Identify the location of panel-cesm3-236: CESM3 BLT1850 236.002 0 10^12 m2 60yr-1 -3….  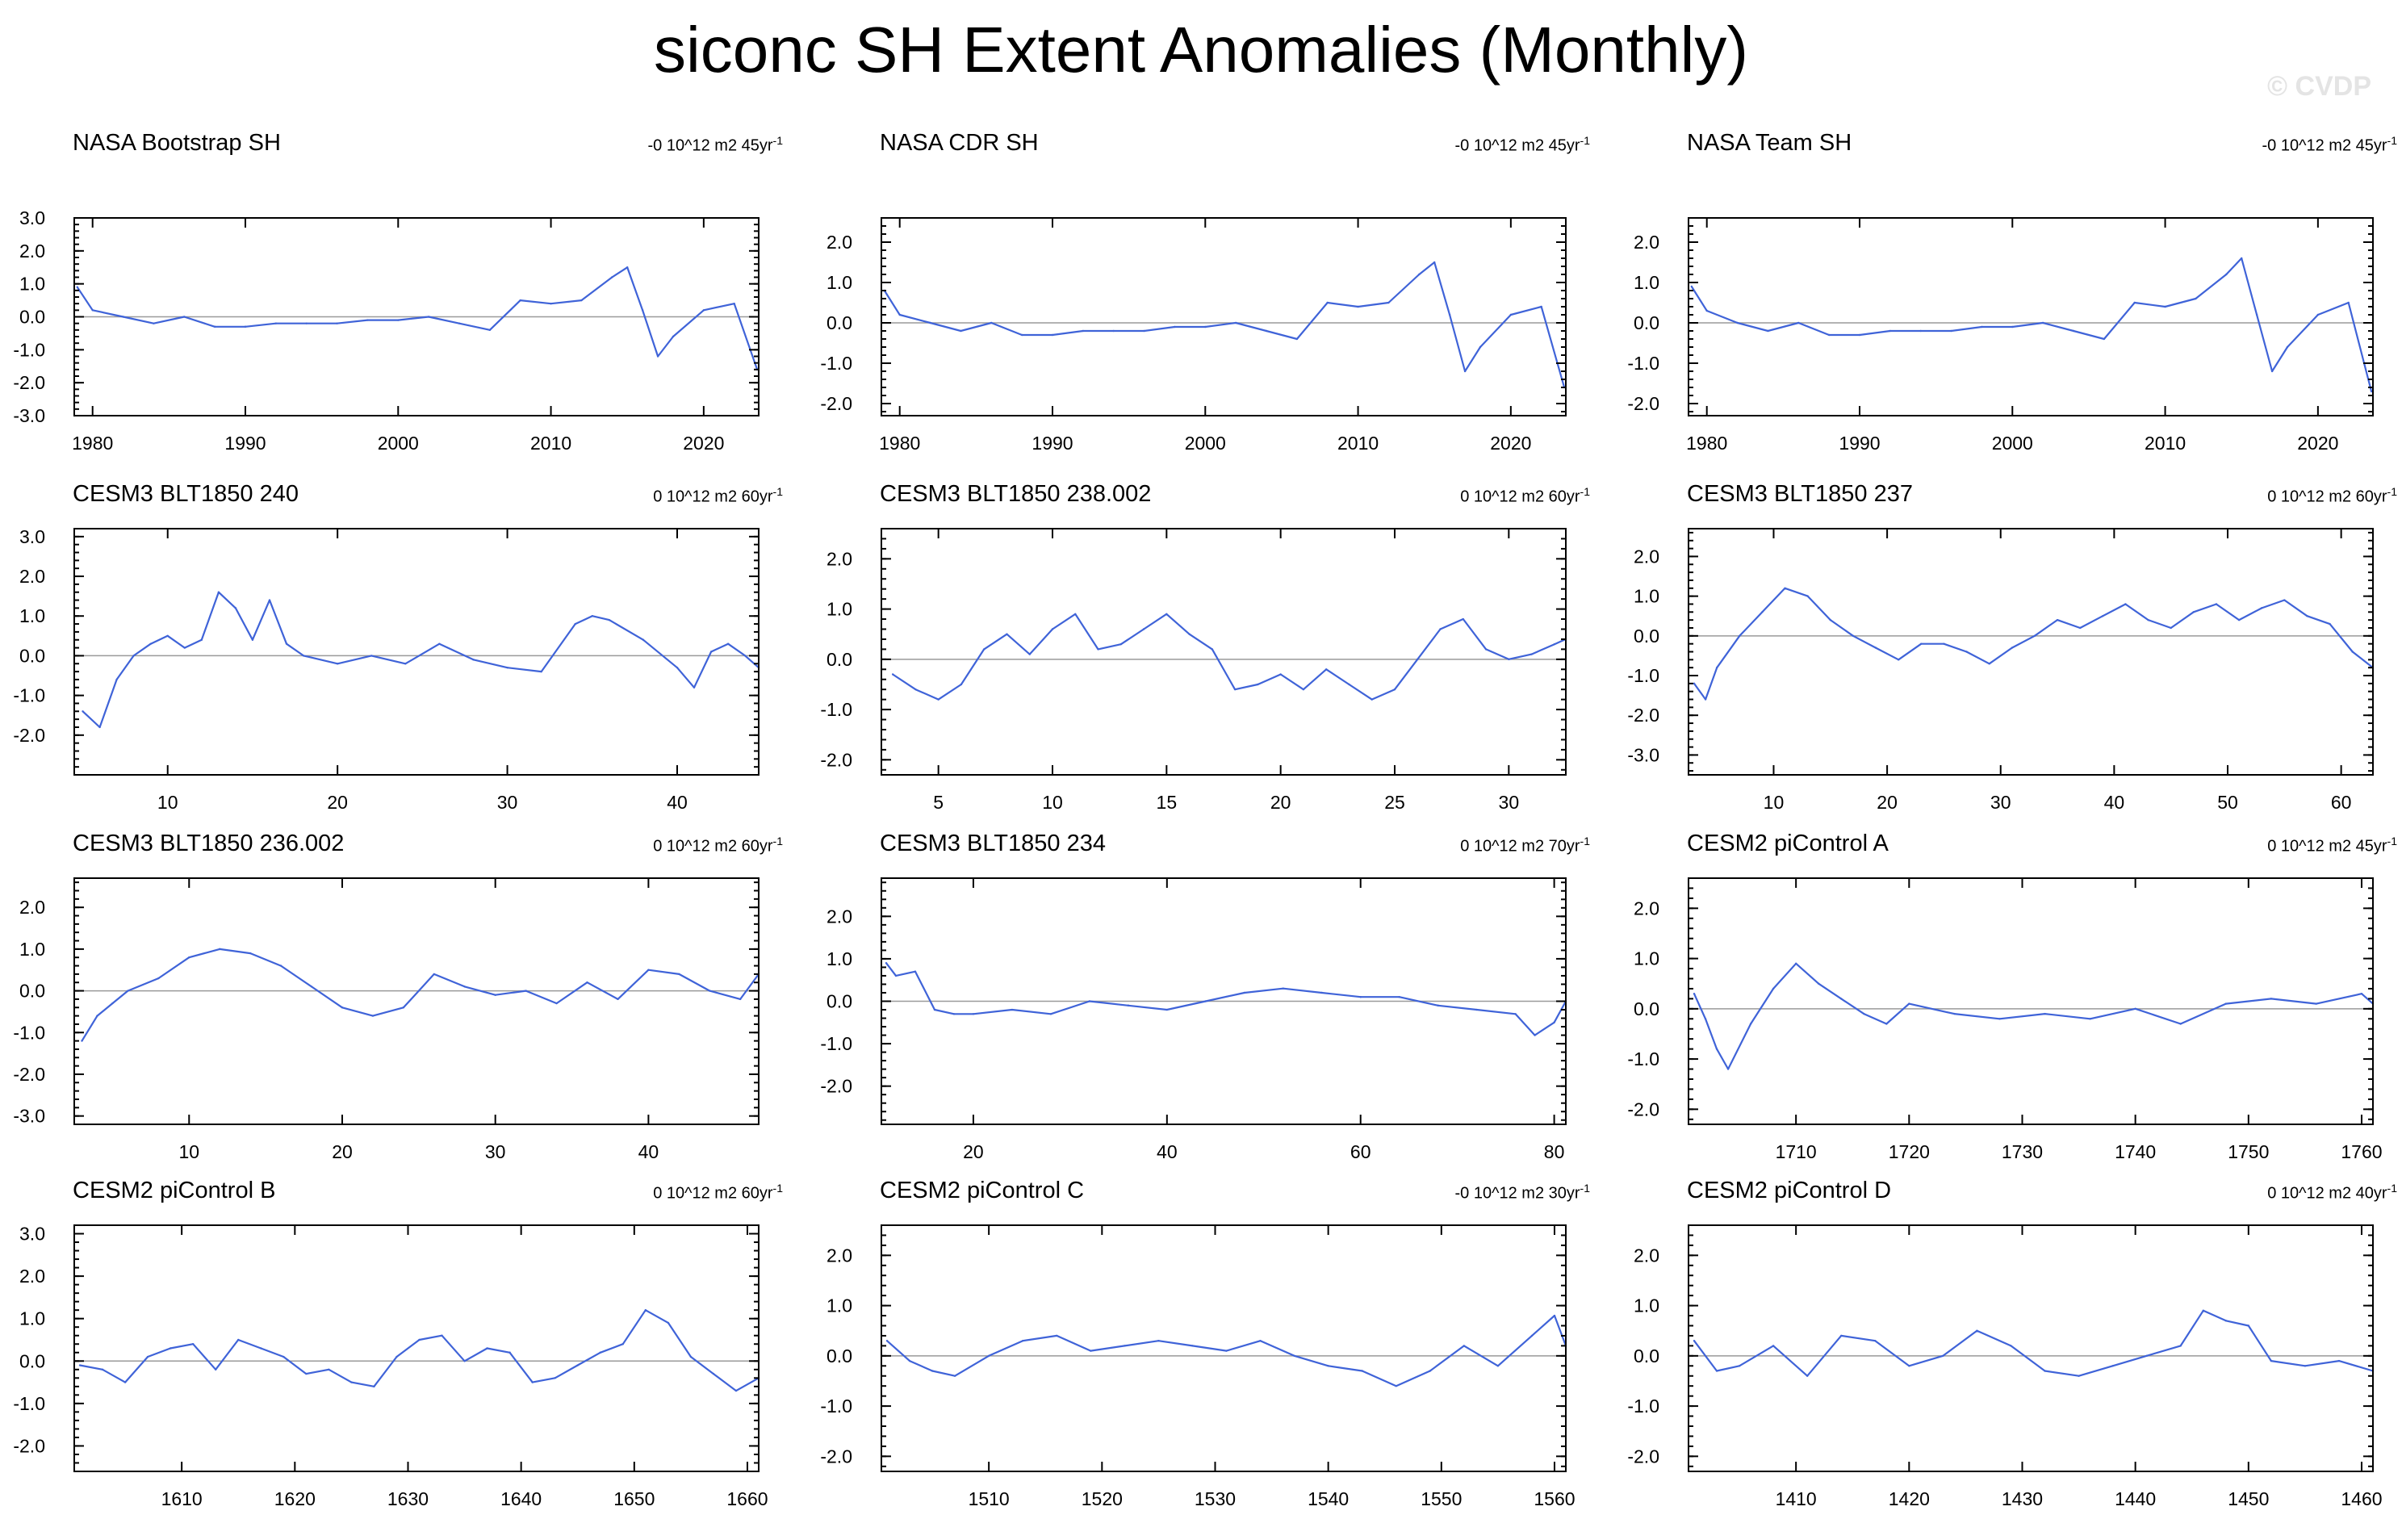
(391, 992).